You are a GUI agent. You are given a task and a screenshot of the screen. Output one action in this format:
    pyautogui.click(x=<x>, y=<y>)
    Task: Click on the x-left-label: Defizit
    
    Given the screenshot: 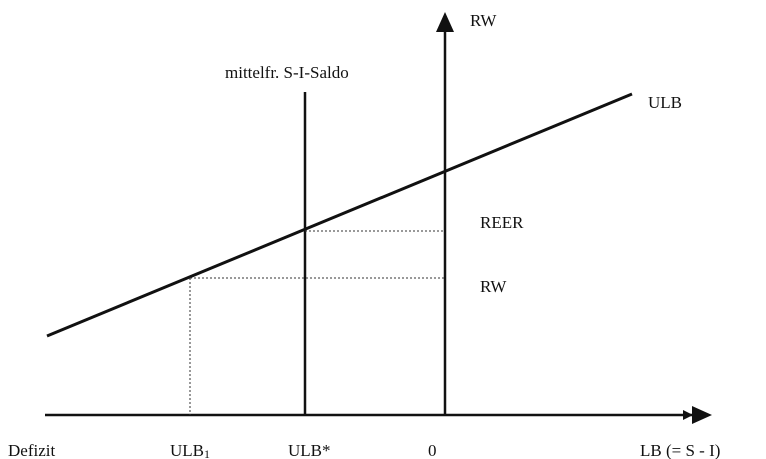 What is the action you would take?
    pyautogui.click(x=31, y=450)
    